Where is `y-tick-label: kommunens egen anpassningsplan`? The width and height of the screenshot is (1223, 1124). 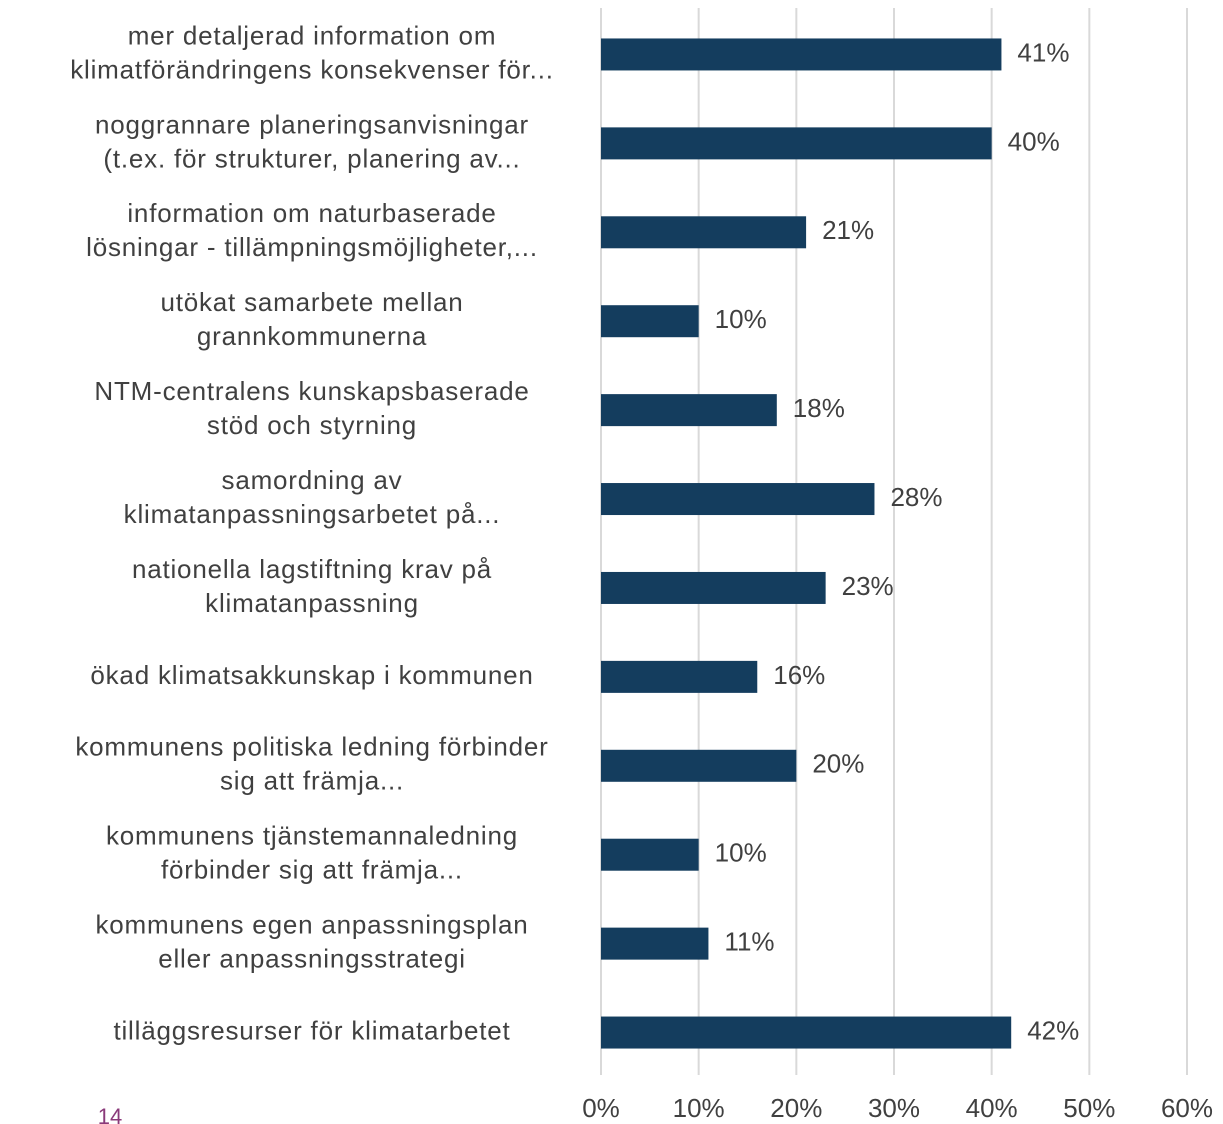 y-tick-label: kommunens egen anpassningsplan is located at coordinates (311, 925).